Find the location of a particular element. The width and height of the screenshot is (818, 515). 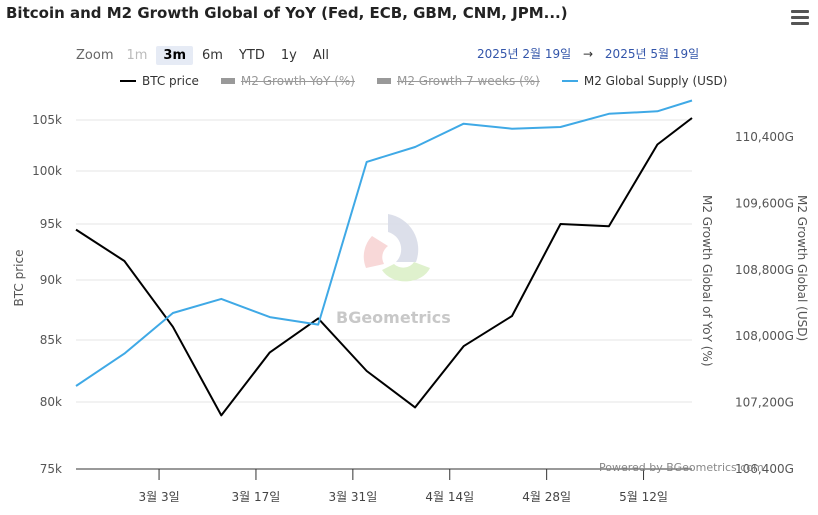

y-axis-mid-label: M2 Growth Global of YoY (%) is located at coordinates (707, 281).